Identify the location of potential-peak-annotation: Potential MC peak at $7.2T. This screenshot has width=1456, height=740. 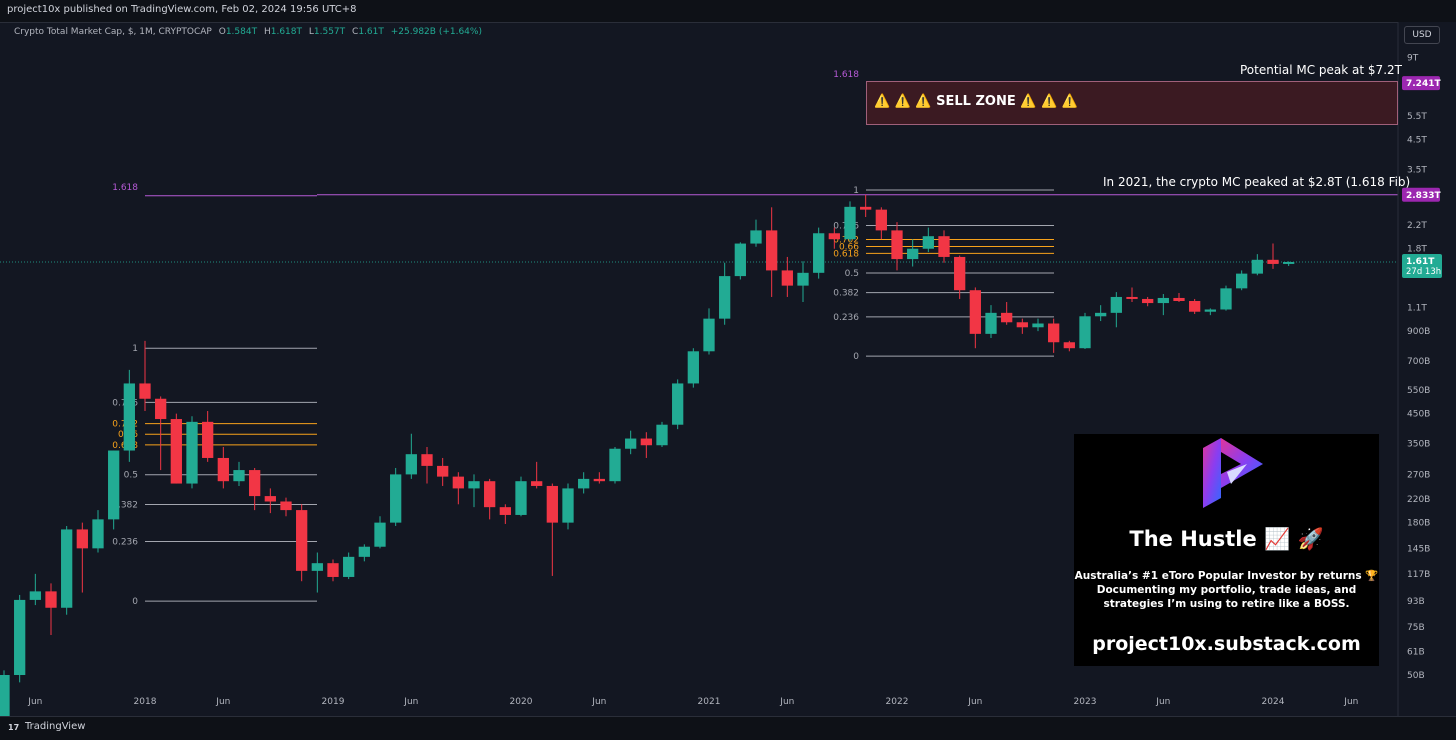
(1321, 70).